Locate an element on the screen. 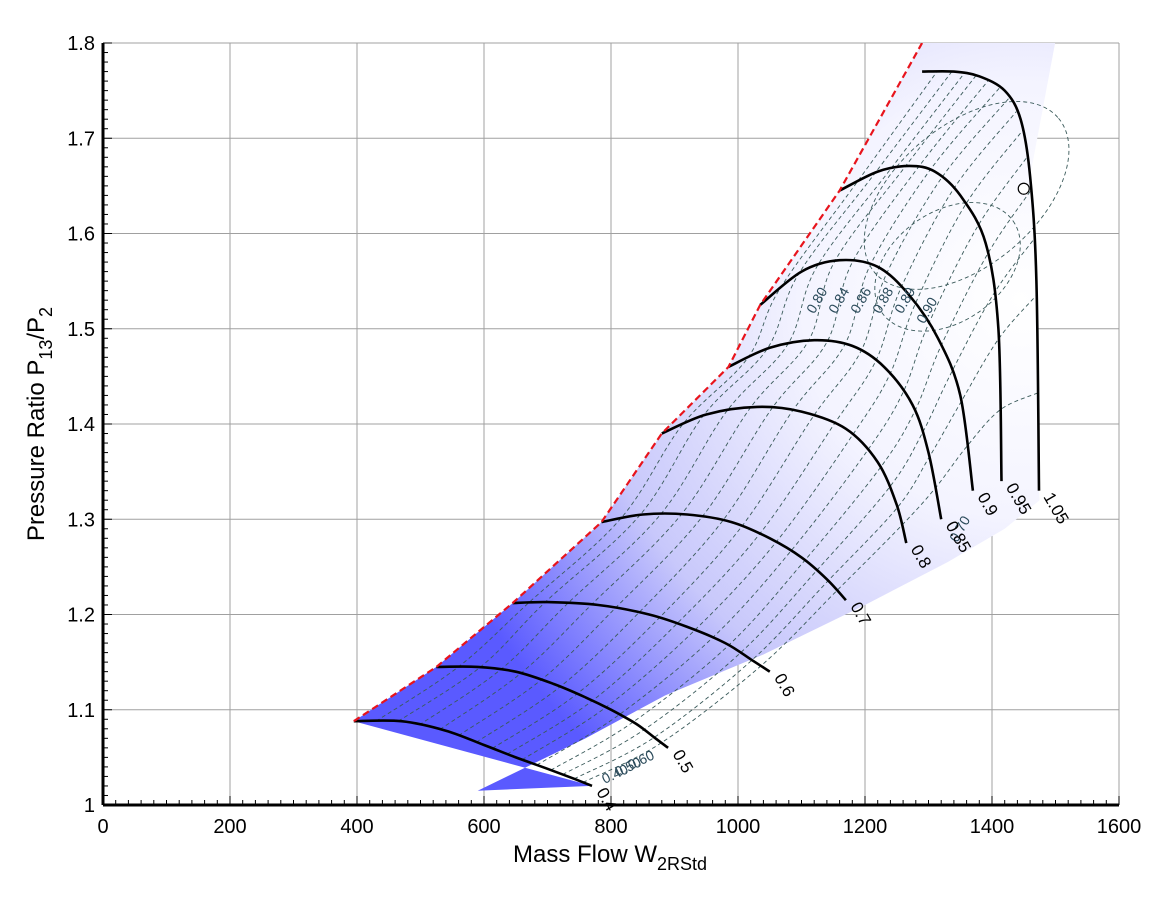 Image resolution: width=1168 pixels, height=900 pixels. speed-label: 0.5 is located at coordinates (683, 761).